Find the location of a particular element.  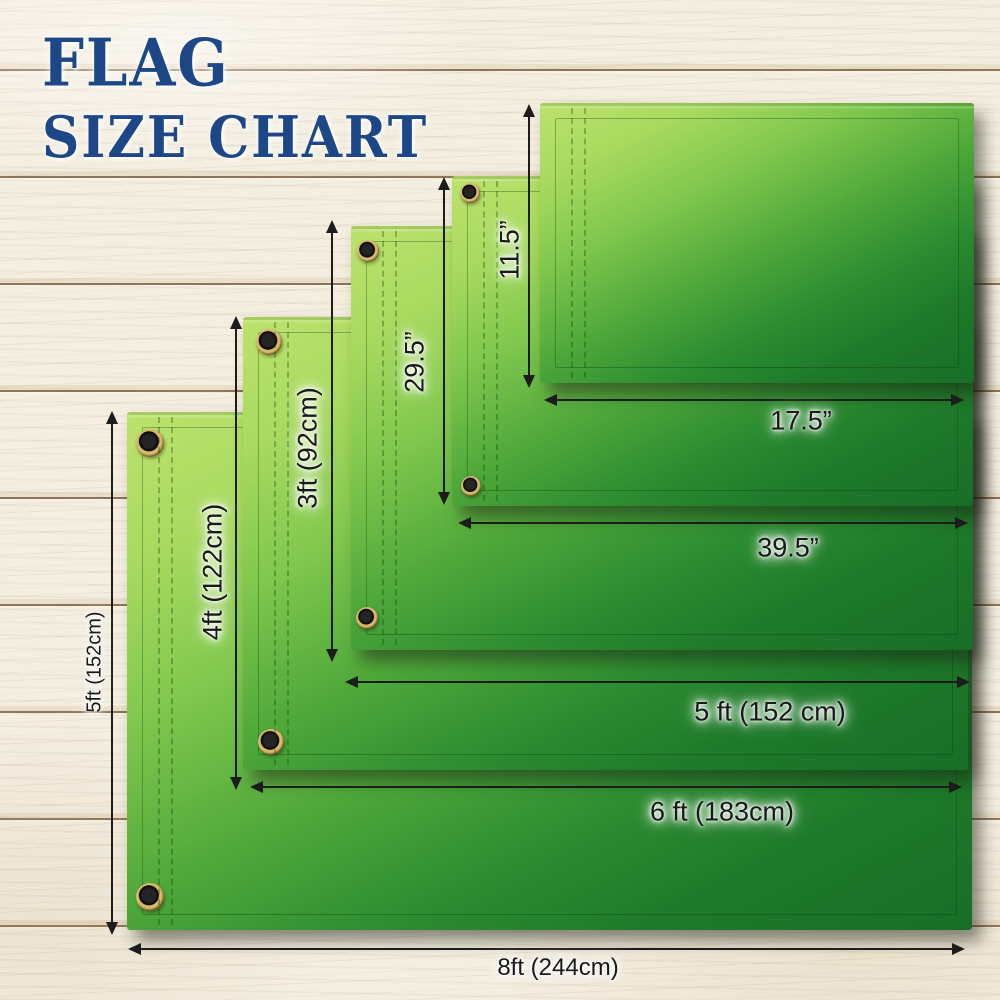

width-label-8ft: 8ft (244cm) is located at coordinates (558, 967).